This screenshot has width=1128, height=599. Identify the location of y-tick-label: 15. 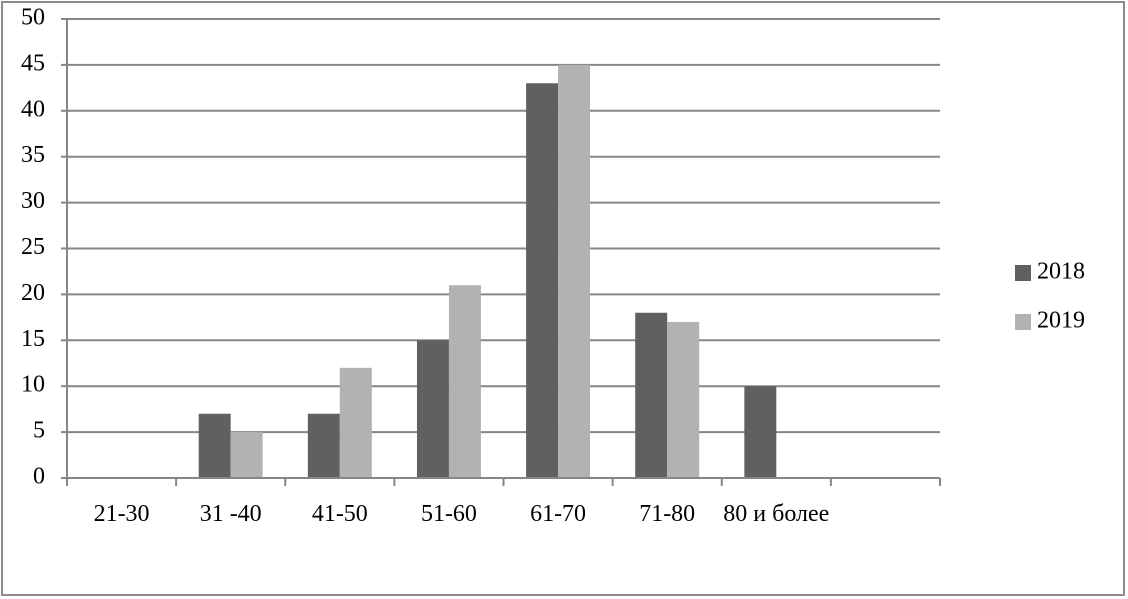
(33, 339).